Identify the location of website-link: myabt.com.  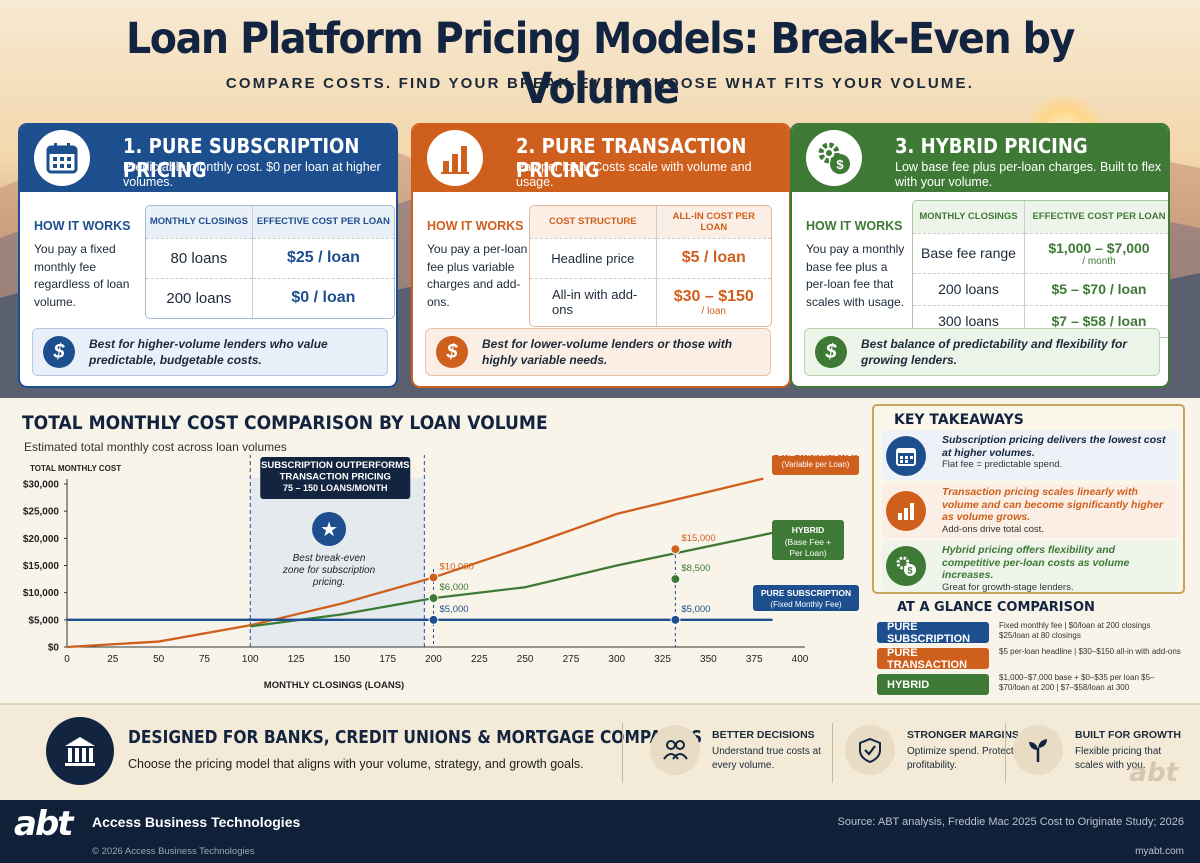
(1159, 851).